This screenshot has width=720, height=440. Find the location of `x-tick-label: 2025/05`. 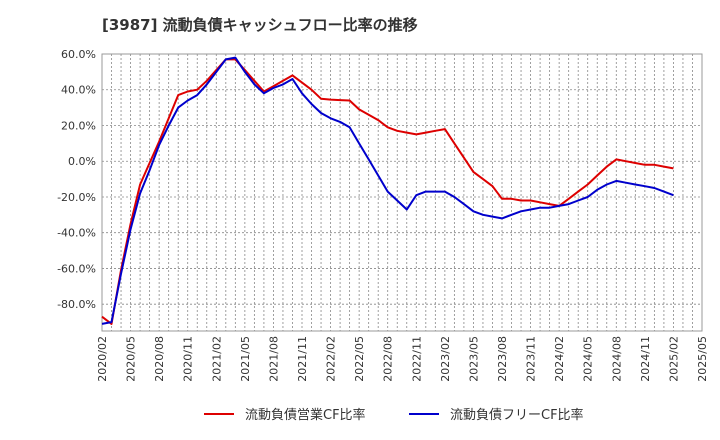

x-tick-label: 2025/05 is located at coordinates (702, 359).